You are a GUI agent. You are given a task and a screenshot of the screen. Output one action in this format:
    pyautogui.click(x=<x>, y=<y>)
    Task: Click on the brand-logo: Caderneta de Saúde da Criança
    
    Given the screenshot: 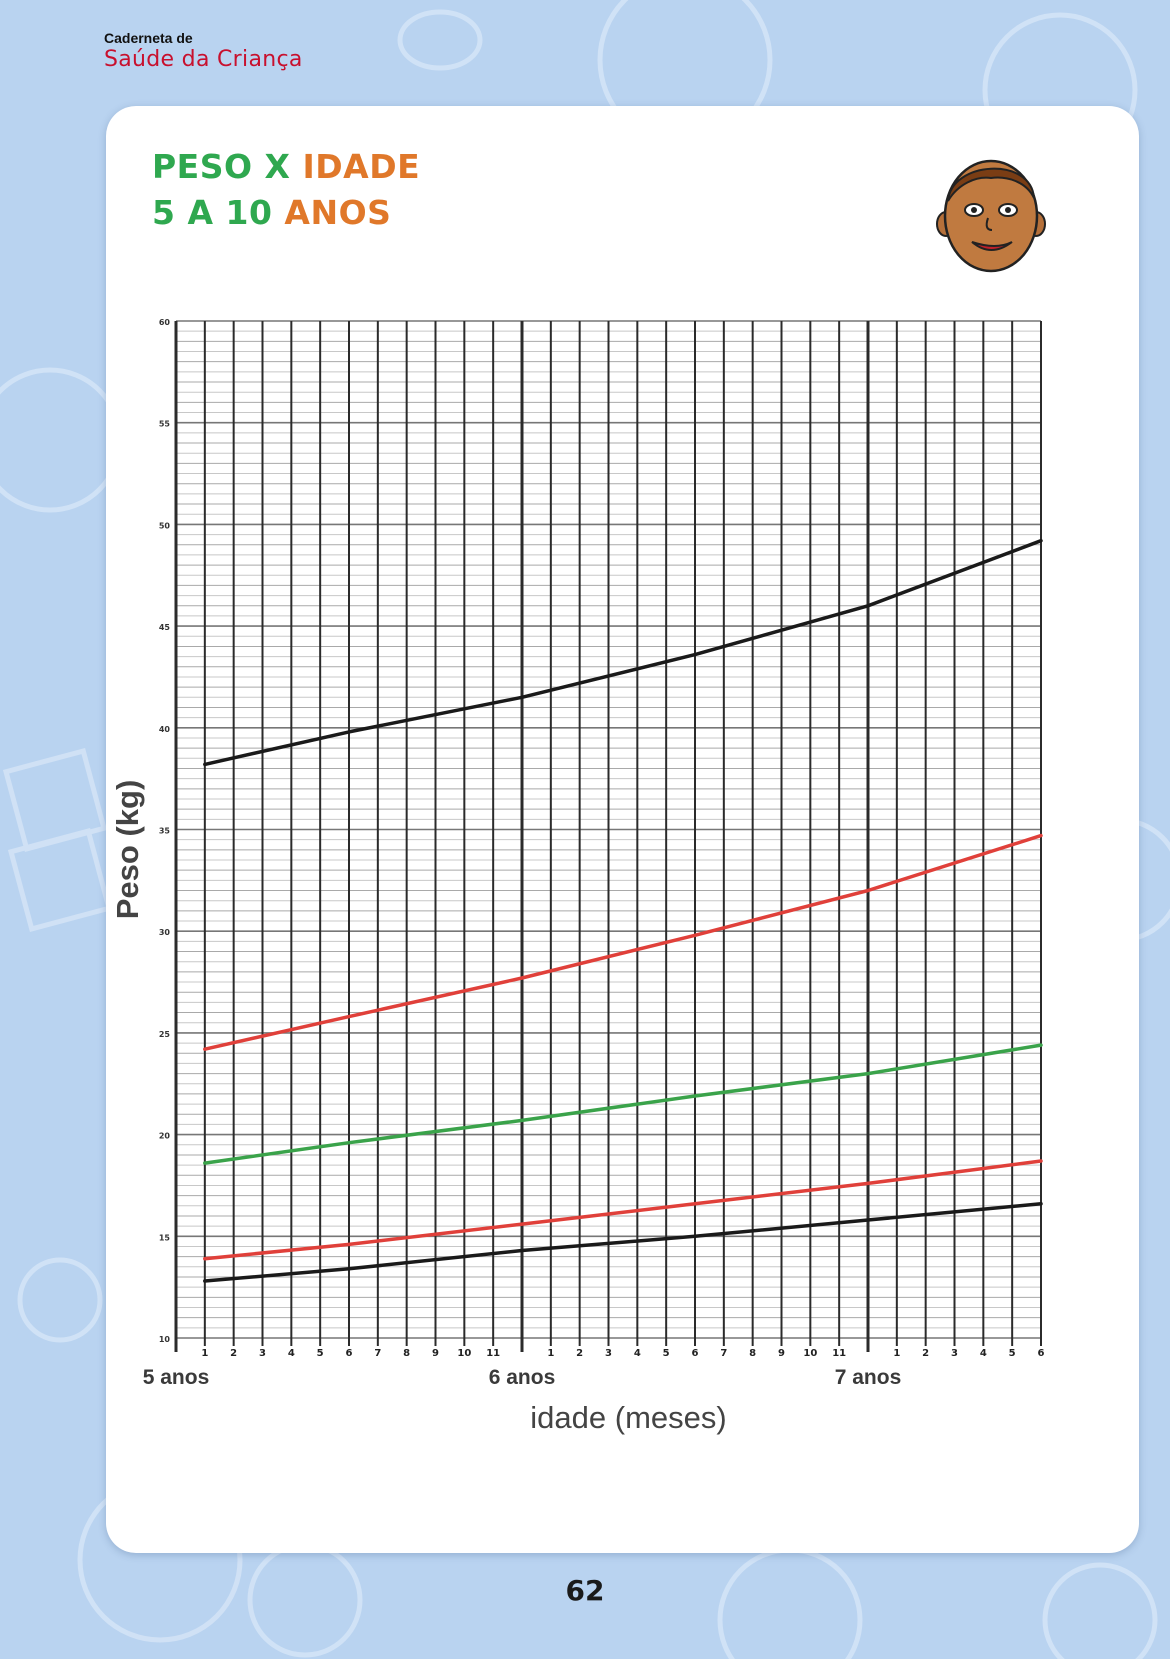 What is the action you would take?
    pyautogui.click(x=203, y=52)
    